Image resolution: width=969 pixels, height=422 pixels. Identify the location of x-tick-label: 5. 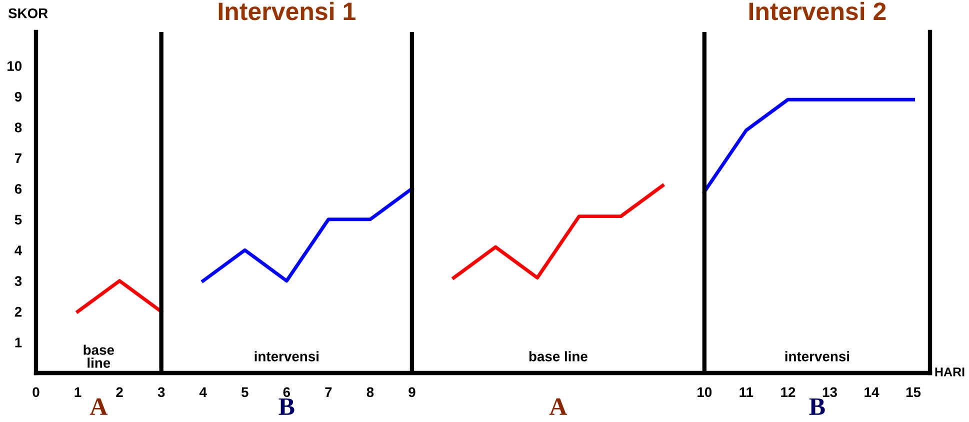
(244, 392).